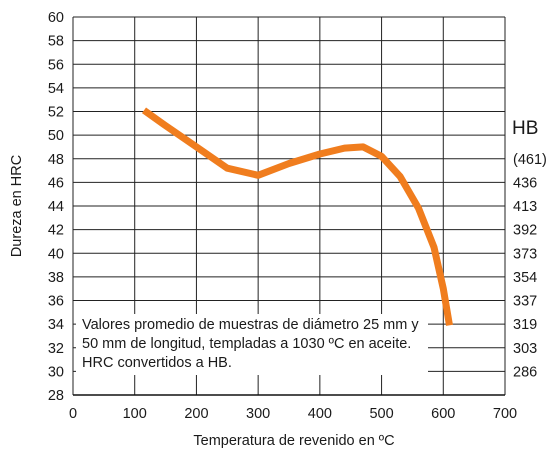 The width and height of the screenshot is (549, 452). Describe the element at coordinates (530, 160) in the screenshot. I see `hb-tick-label: (461)` at that location.